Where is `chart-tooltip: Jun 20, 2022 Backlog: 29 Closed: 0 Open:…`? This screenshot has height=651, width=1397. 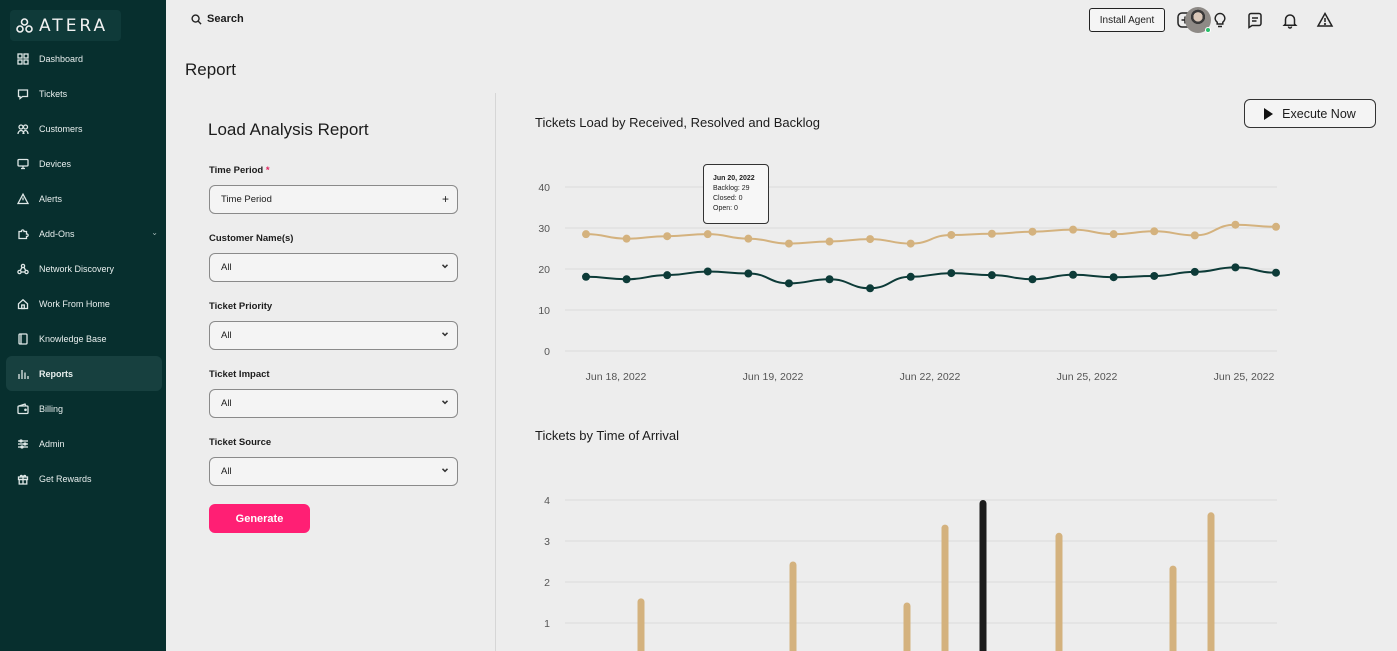
chart-tooltip: Jun 20, 2022 Backlog: 29 Closed: 0 Open:… is located at coordinates (736, 194).